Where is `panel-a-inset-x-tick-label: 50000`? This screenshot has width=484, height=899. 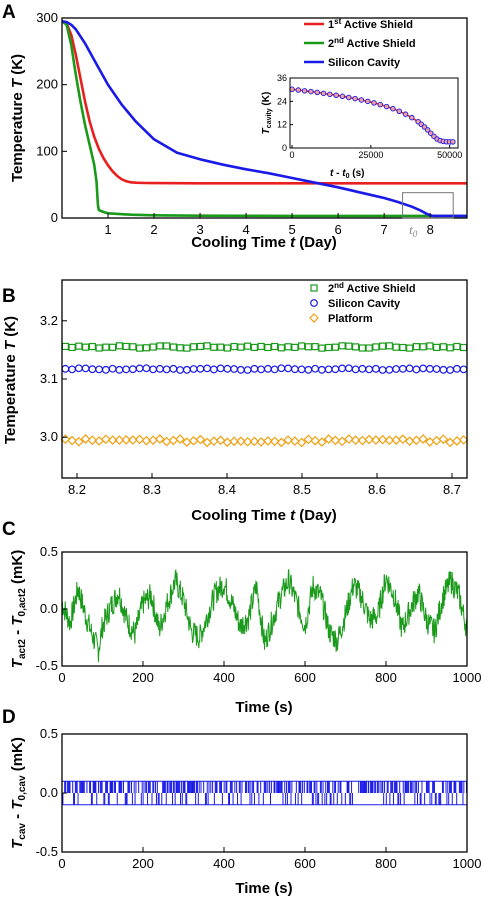 panel-a-inset-x-tick-label: 50000 is located at coordinates (449, 155).